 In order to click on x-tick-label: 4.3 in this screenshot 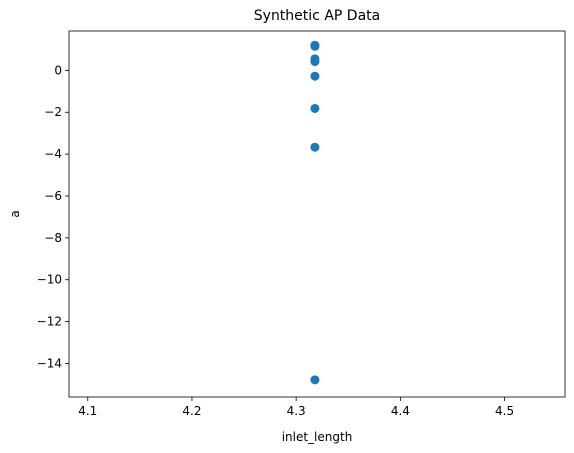, I will do `click(296, 411)`.